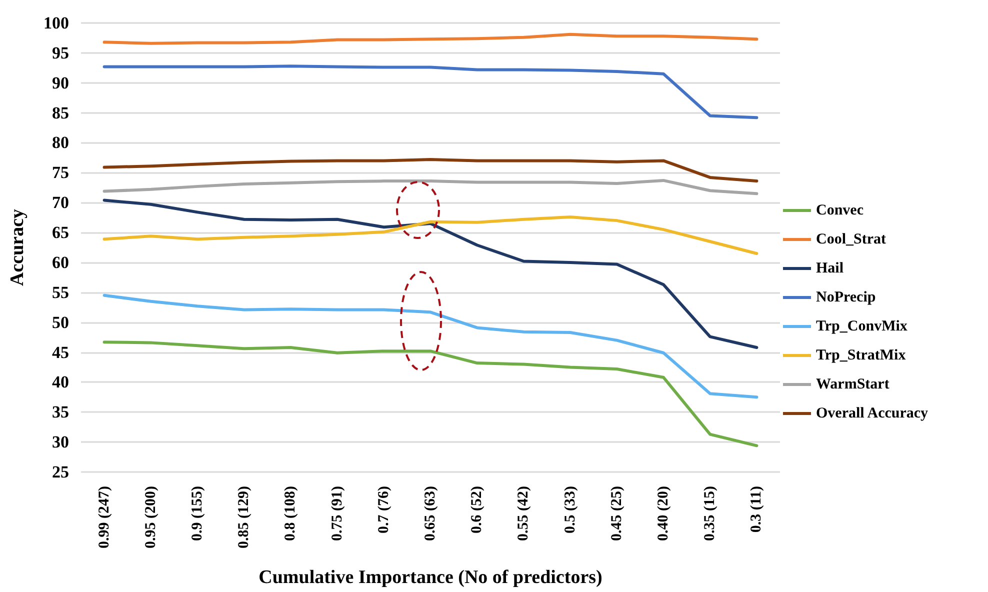  Describe the element at coordinates (60, 322) in the screenshot. I see `y-tick-label: 50` at that location.